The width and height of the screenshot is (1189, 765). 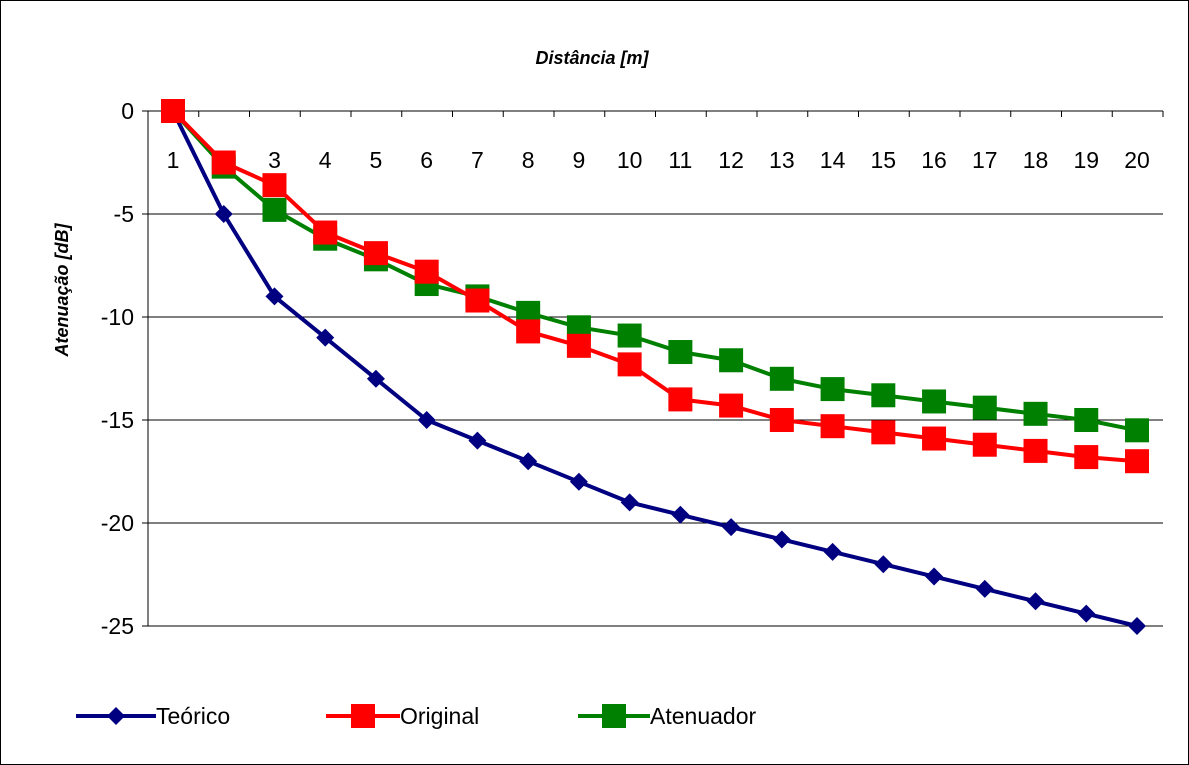 I want to click on x-tick-label: 5, so click(x=376, y=160).